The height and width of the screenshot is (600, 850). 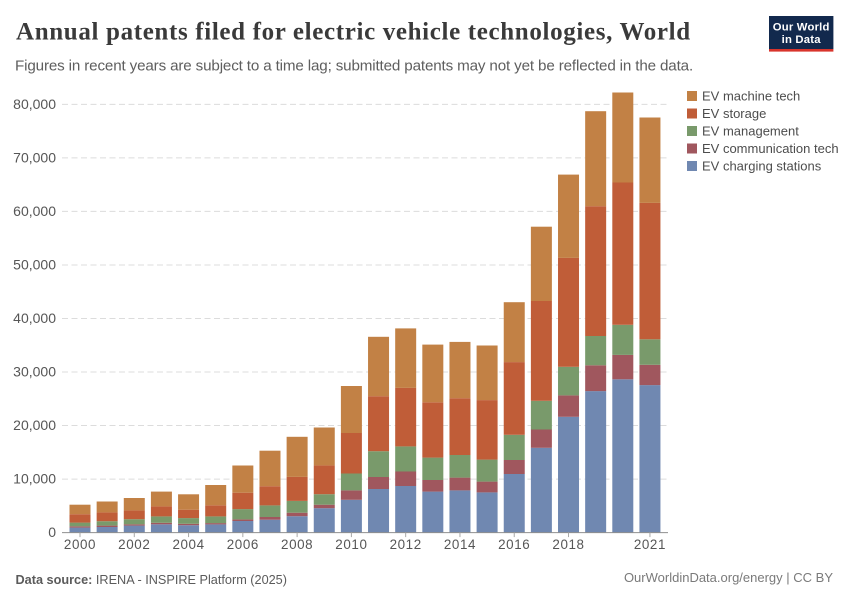 I want to click on svg-text: 10,000, so click(x=34, y=479).